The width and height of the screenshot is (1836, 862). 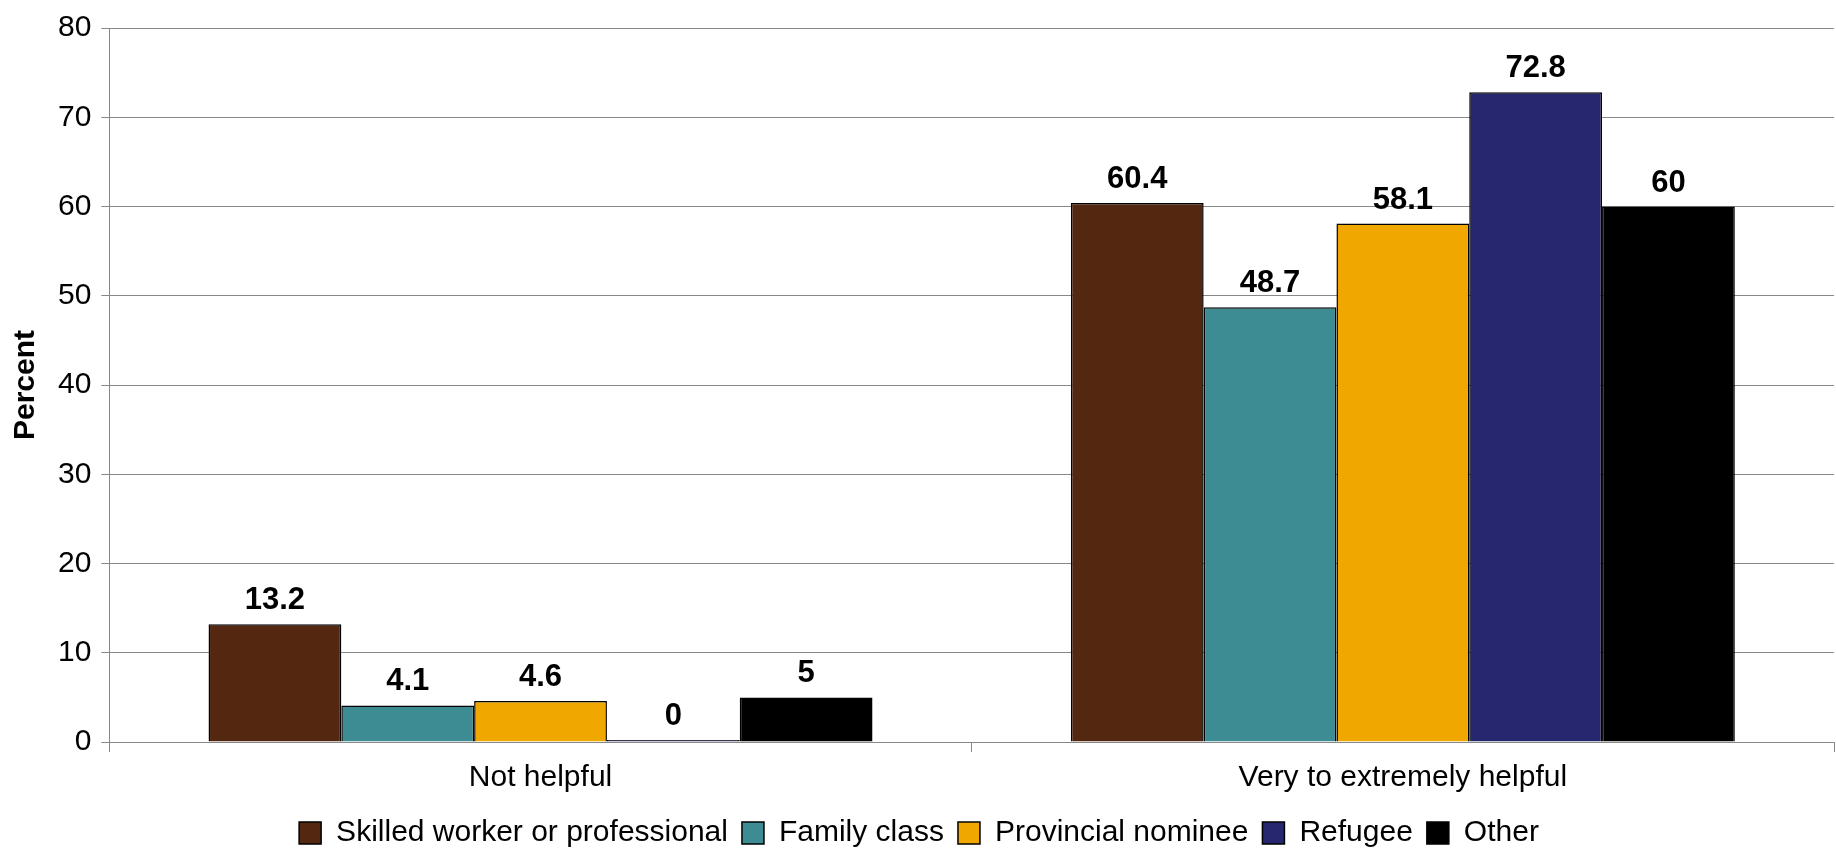 What do you see at coordinates (74, 561) in the screenshot?
I see `y-tick-label: 20` at bounding box center [74, 561].